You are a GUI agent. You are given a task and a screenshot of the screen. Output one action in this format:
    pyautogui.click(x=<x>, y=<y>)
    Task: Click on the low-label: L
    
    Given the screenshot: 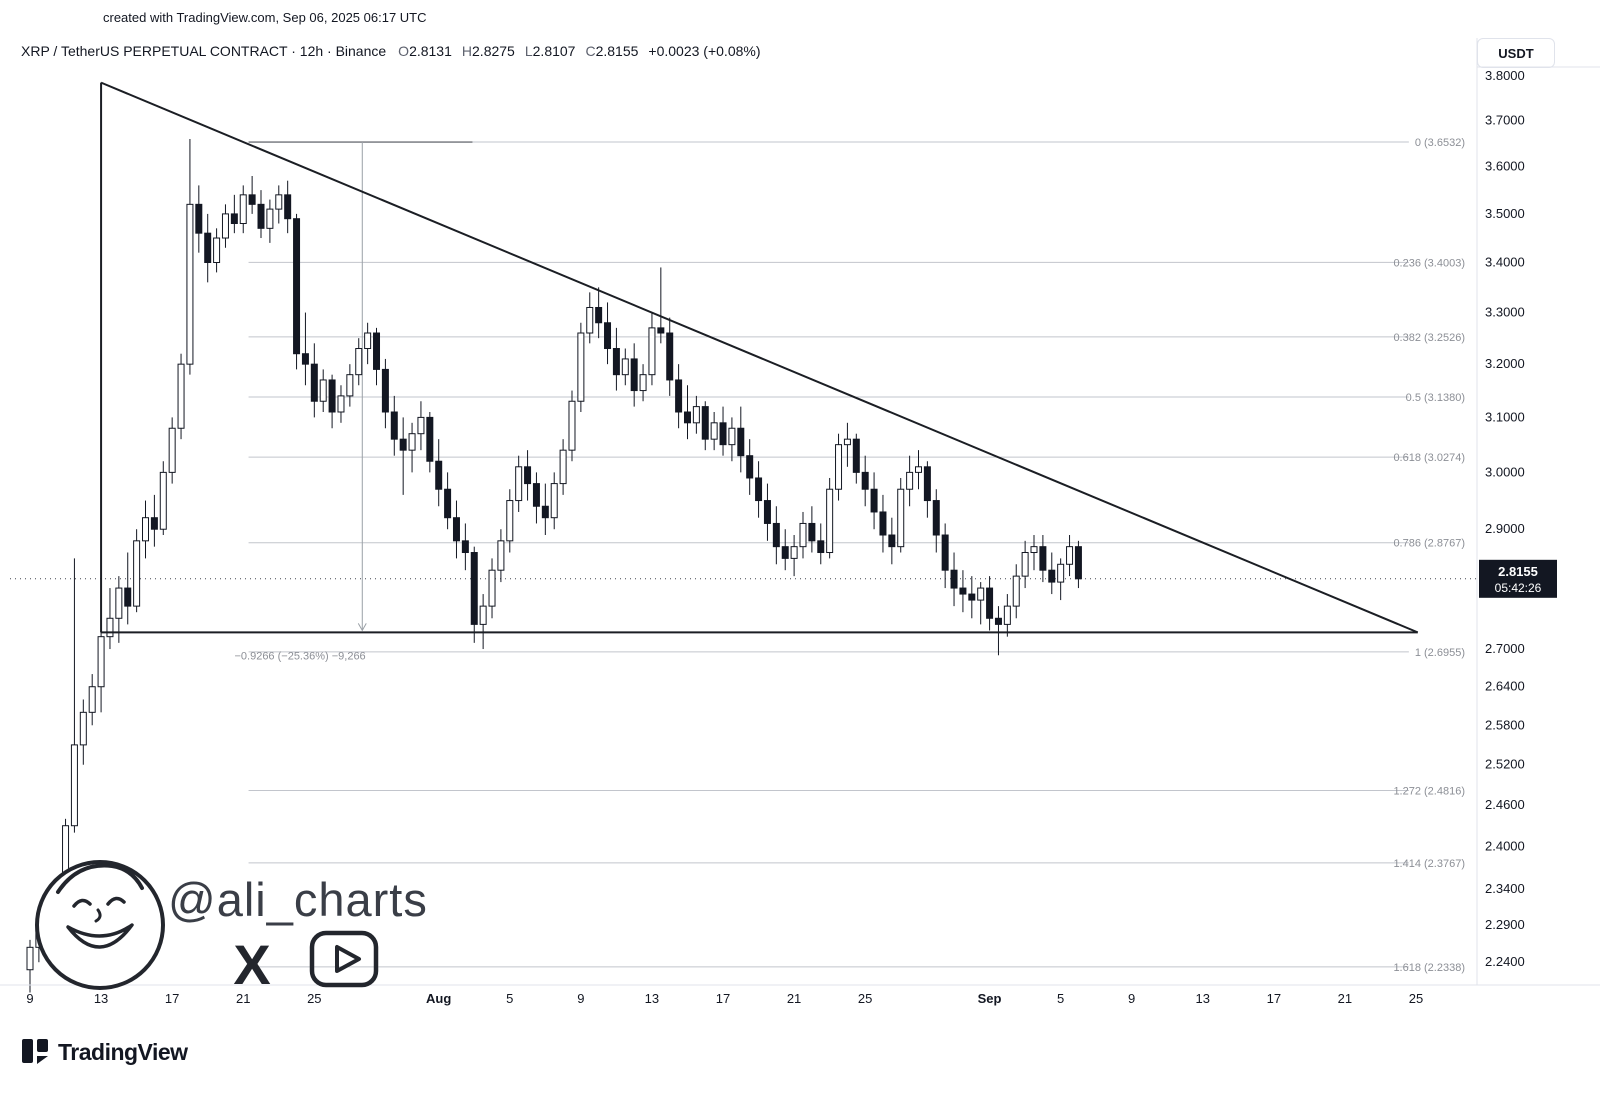 What is the action you would take?
    pyautogui.click(x=528, y=51)
    